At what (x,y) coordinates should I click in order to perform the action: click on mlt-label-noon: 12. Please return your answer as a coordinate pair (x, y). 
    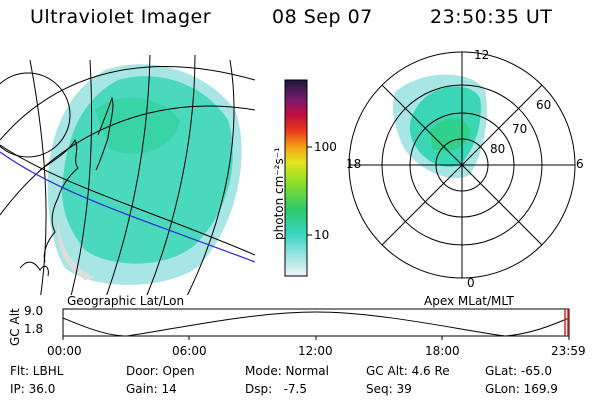
    Looking at the image, I should click on (482, 55).